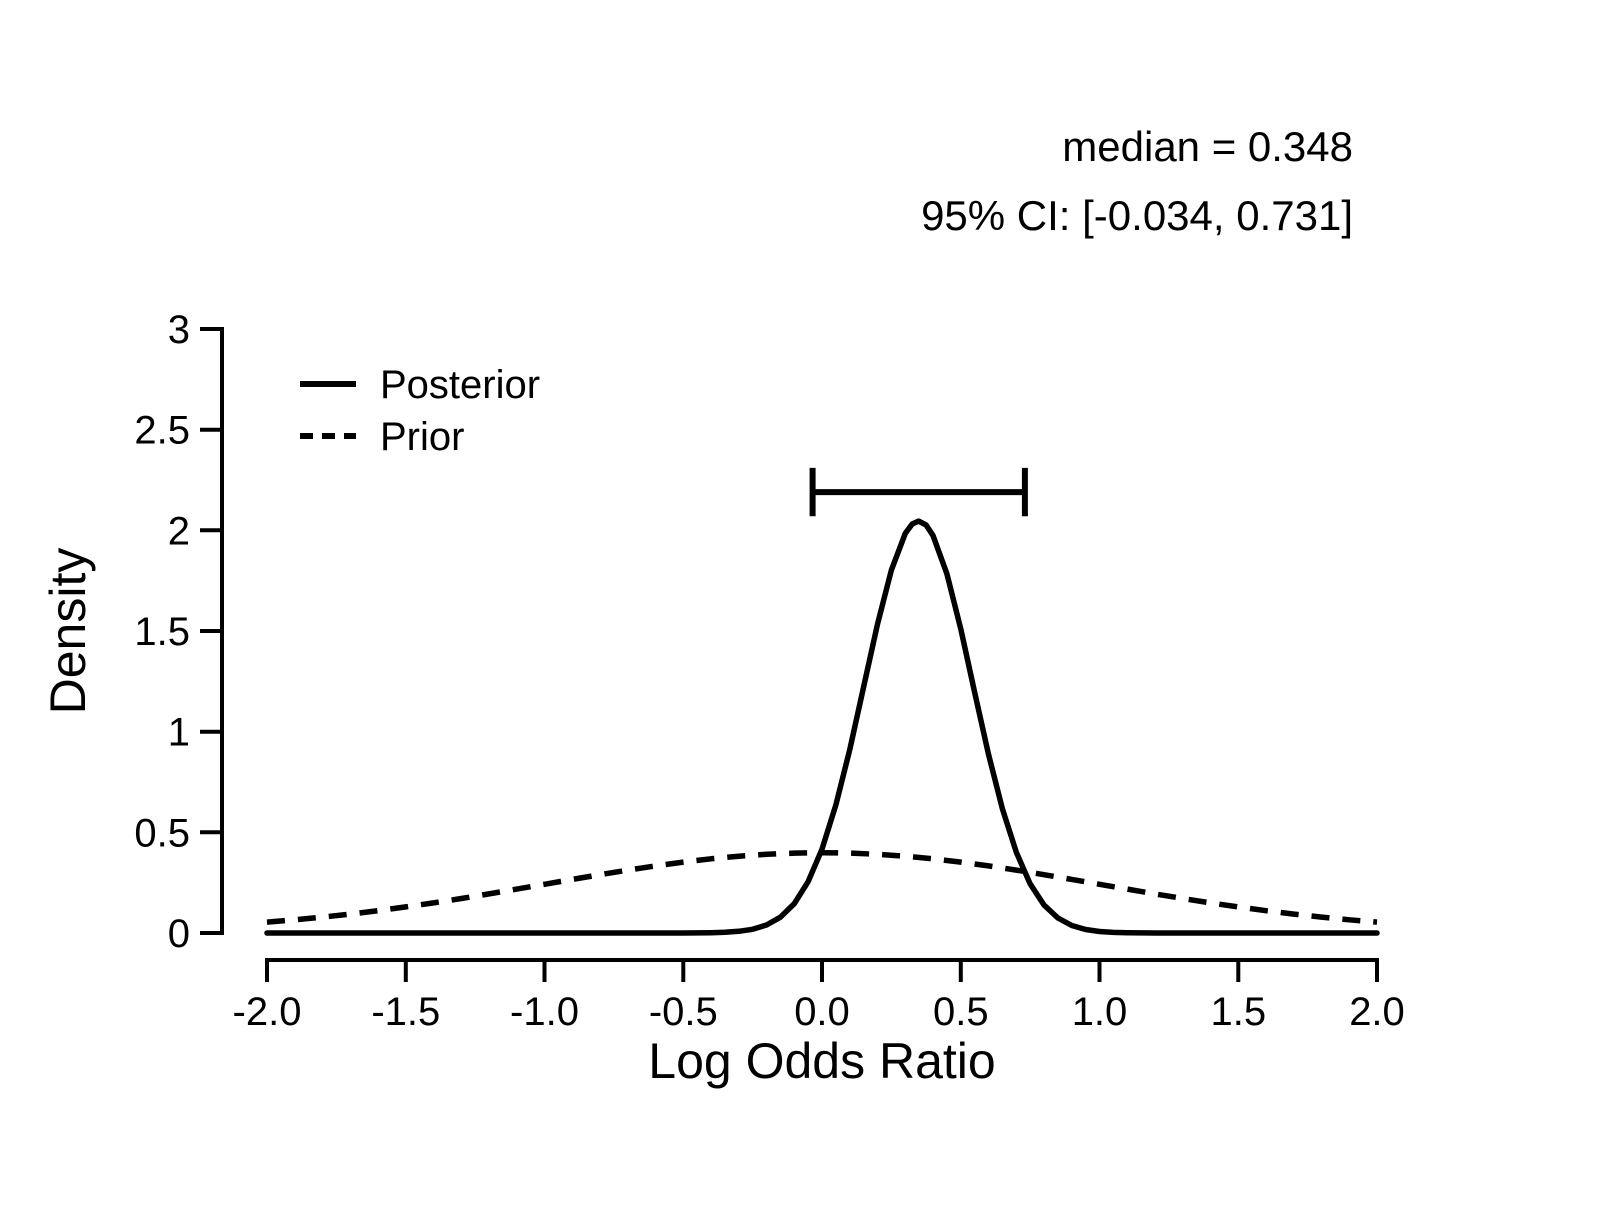 The width and height of the screenshot is (1600, 1208). Describe the element at coordinates (821, 1061) in the screenshot. I see `x-axis-title: Log Odds Ratio` at that location.